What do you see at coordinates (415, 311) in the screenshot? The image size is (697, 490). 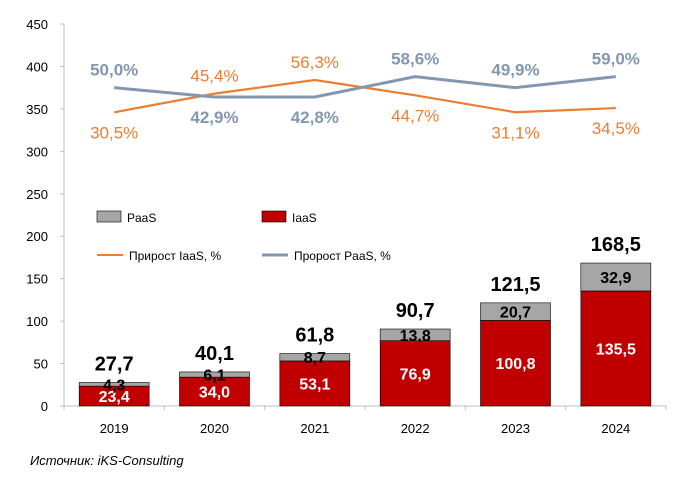 I see `total-value-label: 90,7` at bounding box center [415, 311].